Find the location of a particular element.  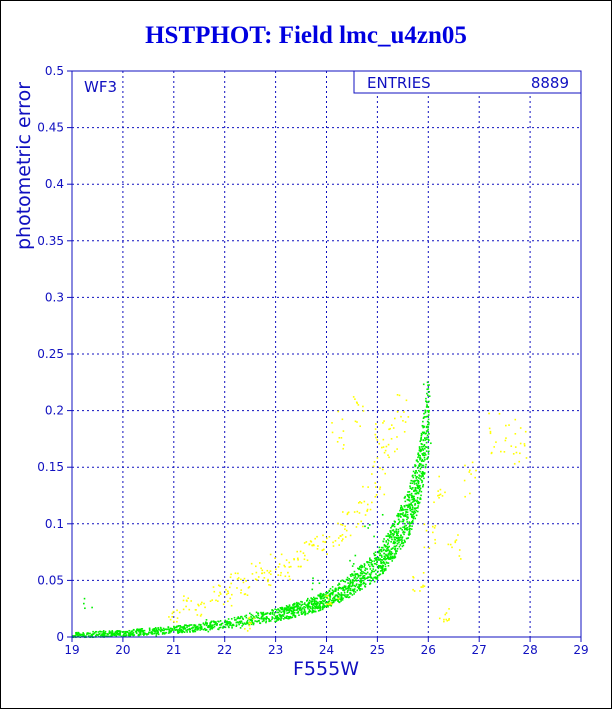

x-tick-label: 24 is located at coordinates (326, 650).